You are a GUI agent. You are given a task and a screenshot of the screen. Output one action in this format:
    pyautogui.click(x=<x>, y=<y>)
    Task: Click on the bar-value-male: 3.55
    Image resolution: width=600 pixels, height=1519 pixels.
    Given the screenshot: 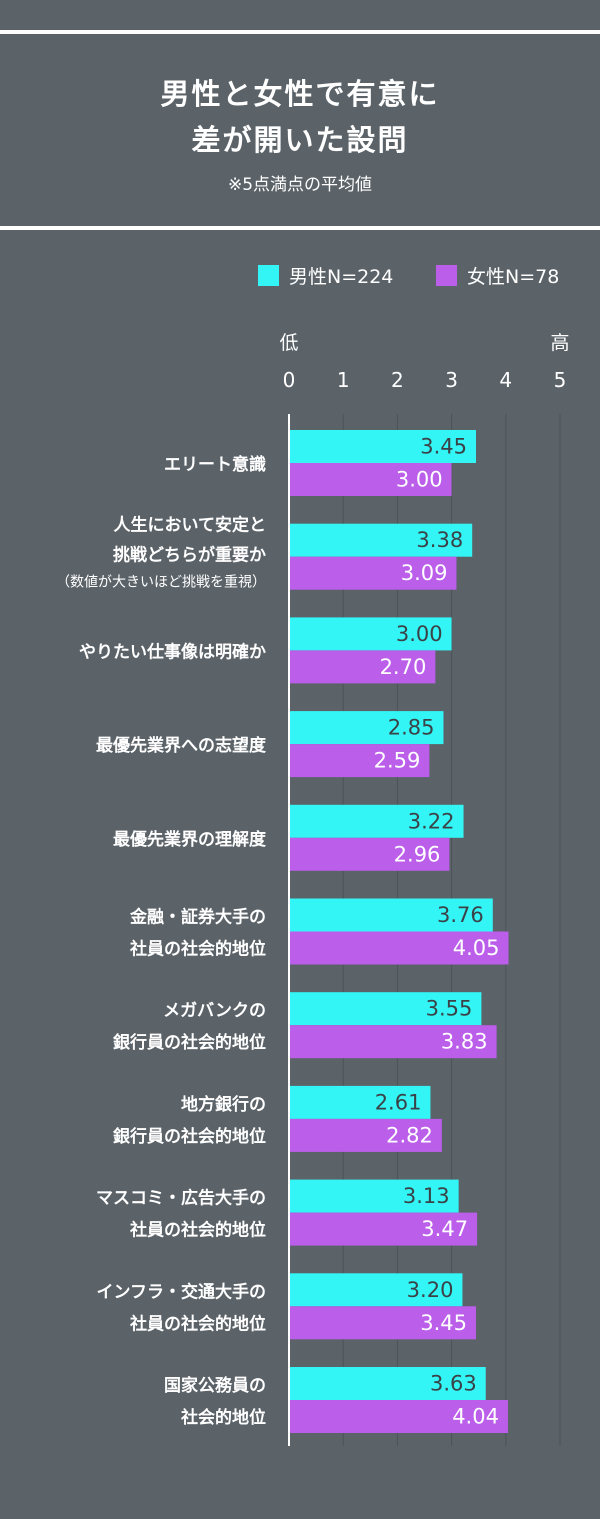 What is the action you would take?
    pyautogui.click(x=449, y=1009)
    